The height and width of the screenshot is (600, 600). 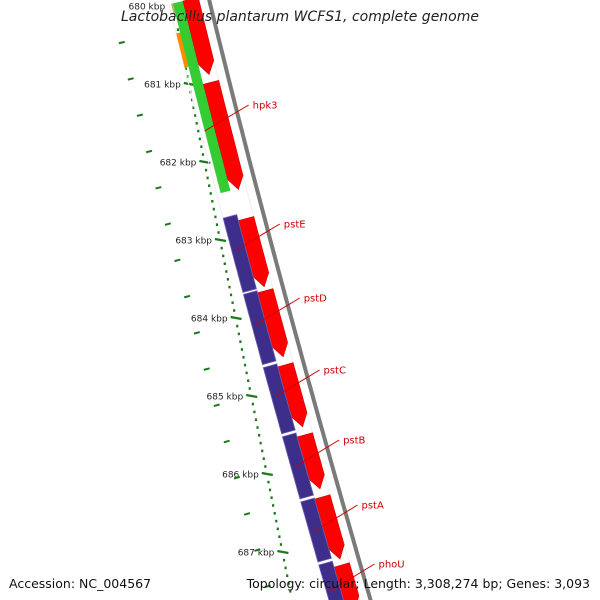 What do you see at coordinates (147, 8) in the screenshot?
I see `kbp-label: 680 kbp` at bounding box center [147, 8].